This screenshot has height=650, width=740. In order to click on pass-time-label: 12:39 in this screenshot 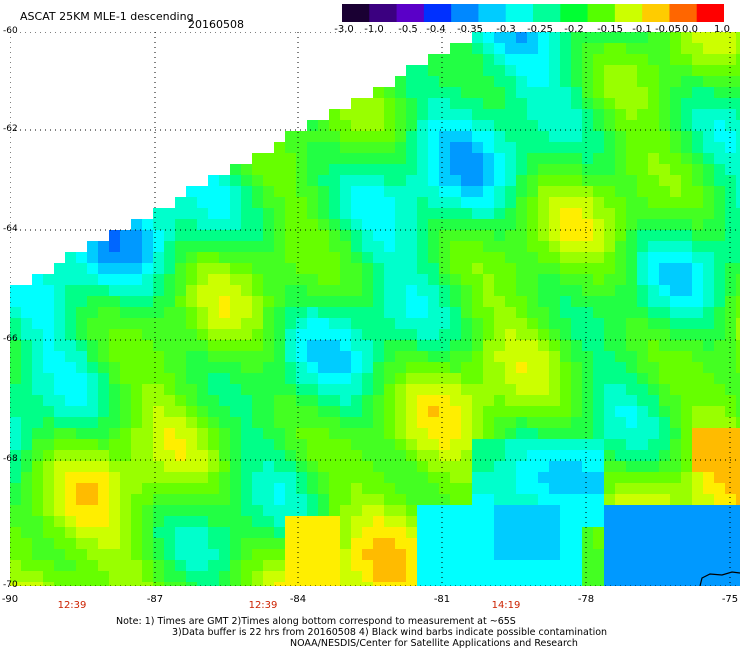, I will do `click(263, 605)`.